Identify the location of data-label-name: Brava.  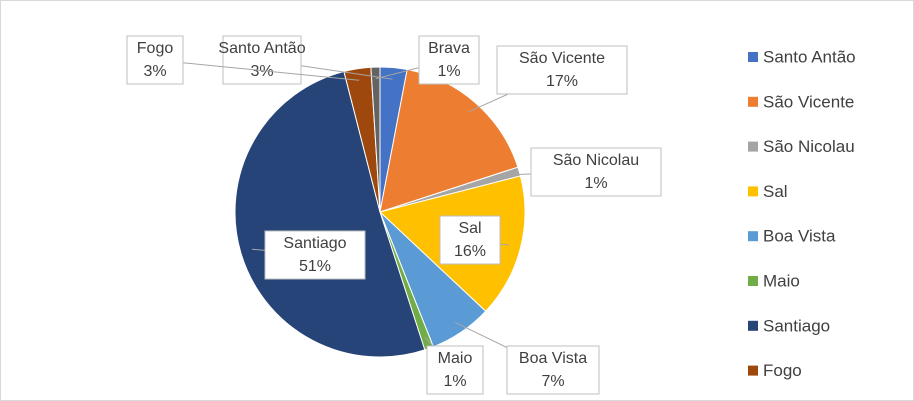
(449, 48).